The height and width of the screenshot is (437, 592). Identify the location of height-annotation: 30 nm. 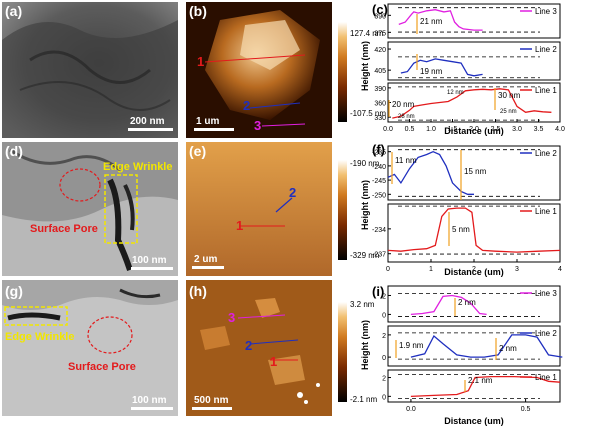
(509, 95).